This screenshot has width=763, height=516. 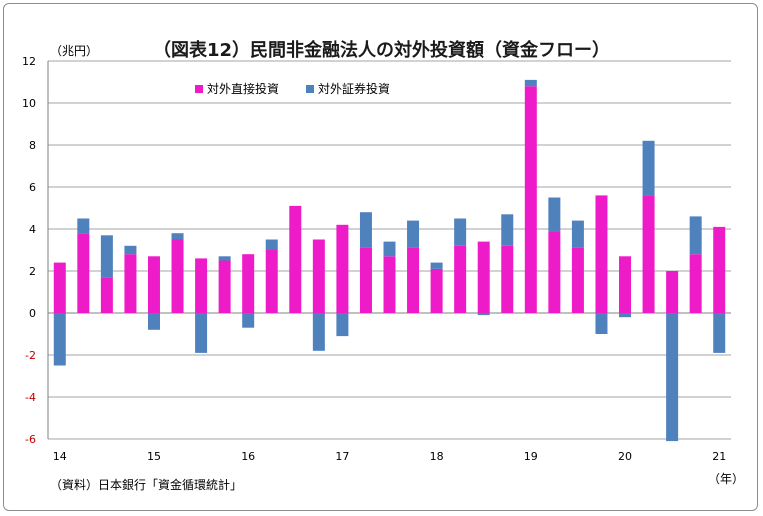 I want to click on y-tick-label: 0, so click(x=32, y=313).